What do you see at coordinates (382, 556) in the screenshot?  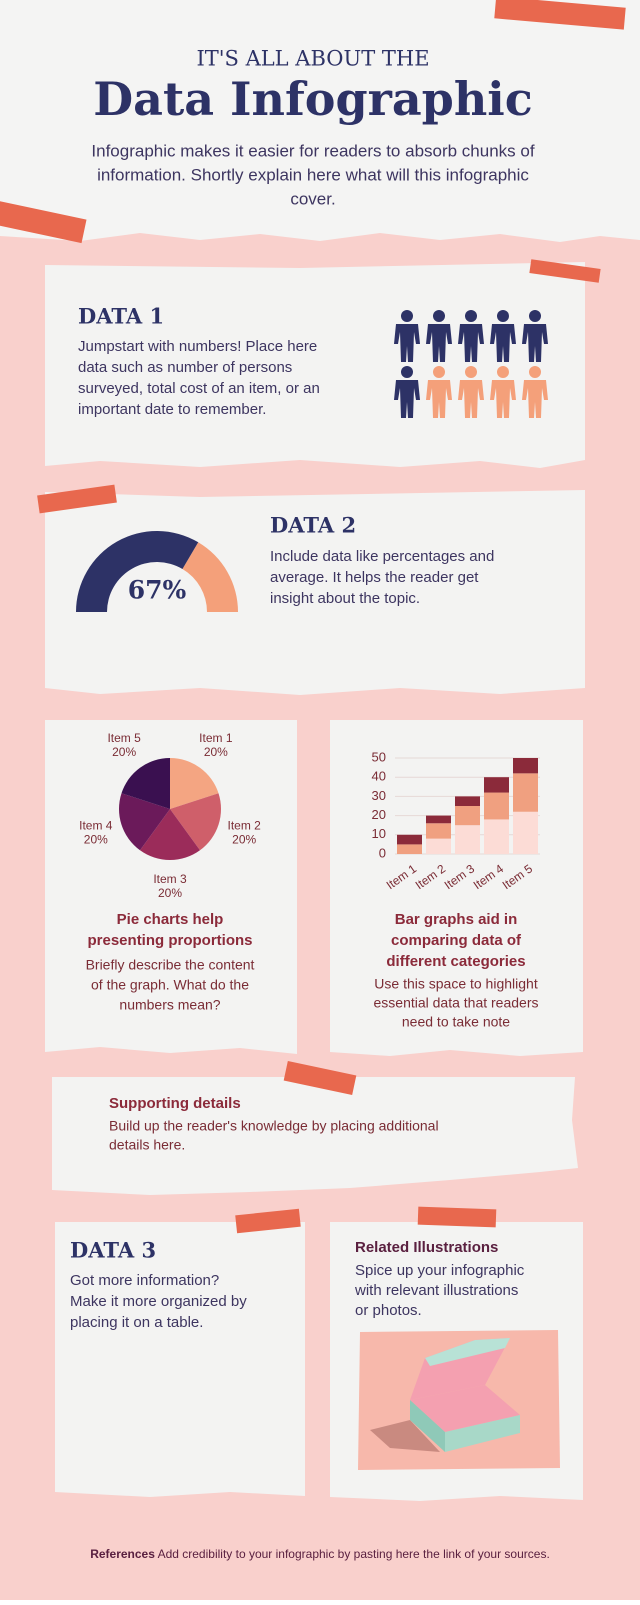 I see `body-line: Include data like percentages and` at bounding box center [382, 556].